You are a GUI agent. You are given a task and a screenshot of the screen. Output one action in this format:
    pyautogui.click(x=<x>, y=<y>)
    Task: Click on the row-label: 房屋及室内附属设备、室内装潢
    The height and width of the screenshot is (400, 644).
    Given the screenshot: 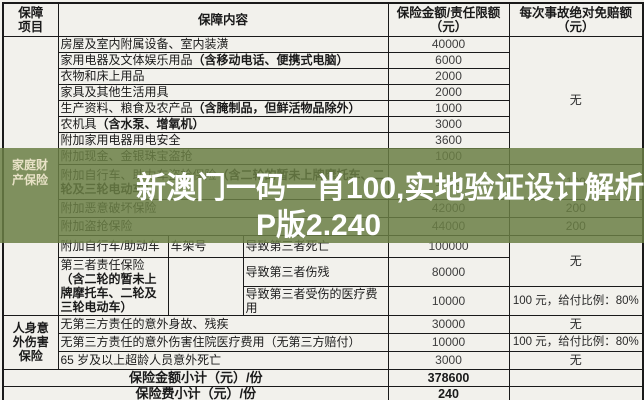 What is the action you would take?
    pyautogui.click(x=223, y=44)
    